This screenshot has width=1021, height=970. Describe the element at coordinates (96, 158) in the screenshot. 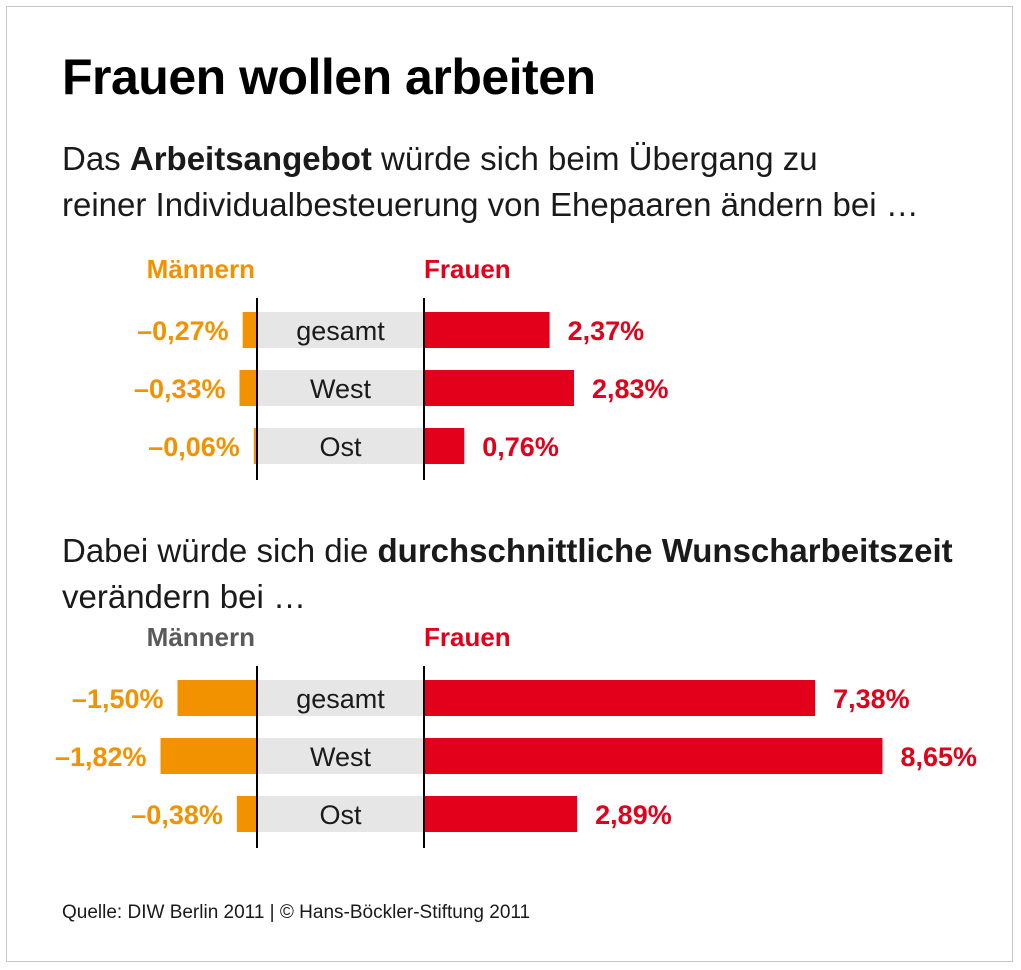

I see `intro-1-pre: Das` at that location.